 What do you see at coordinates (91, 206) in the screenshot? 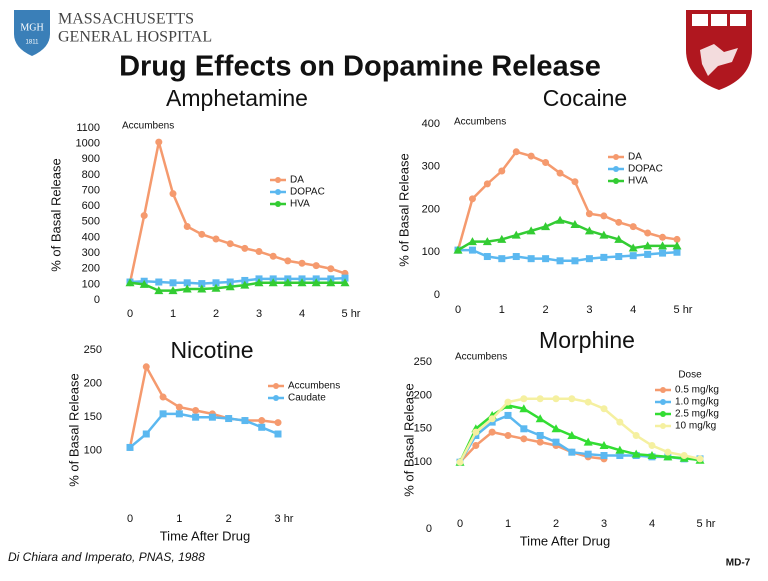
I see `y-tick-label: 600` at bounding box center [91, 206].